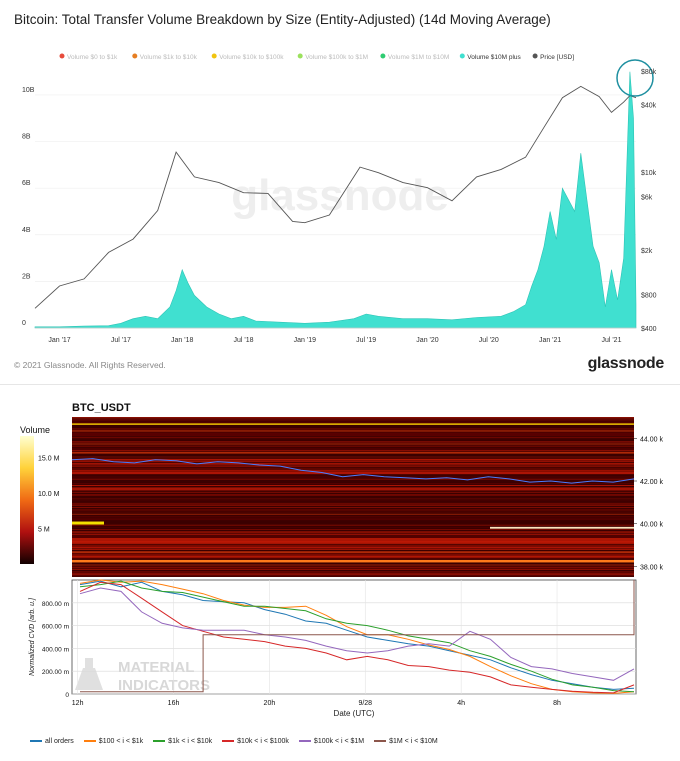 The image size is (680, 761). What do you see at coordinates (169, 57) in the screenshot?
I see `legend-label: Volume $1k to $10k` at bounding box center [169, 57].